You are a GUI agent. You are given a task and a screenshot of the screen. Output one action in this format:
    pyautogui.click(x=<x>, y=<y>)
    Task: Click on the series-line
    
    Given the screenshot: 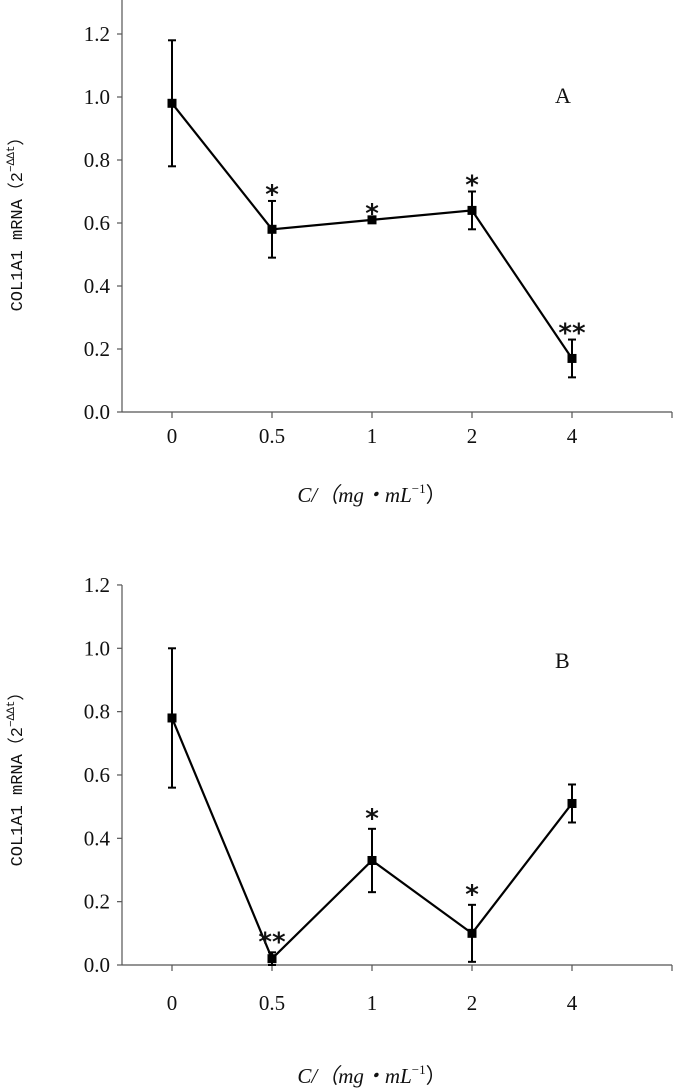 What is the action you would take?
    pyautogui.click(x=372, y=231)
    